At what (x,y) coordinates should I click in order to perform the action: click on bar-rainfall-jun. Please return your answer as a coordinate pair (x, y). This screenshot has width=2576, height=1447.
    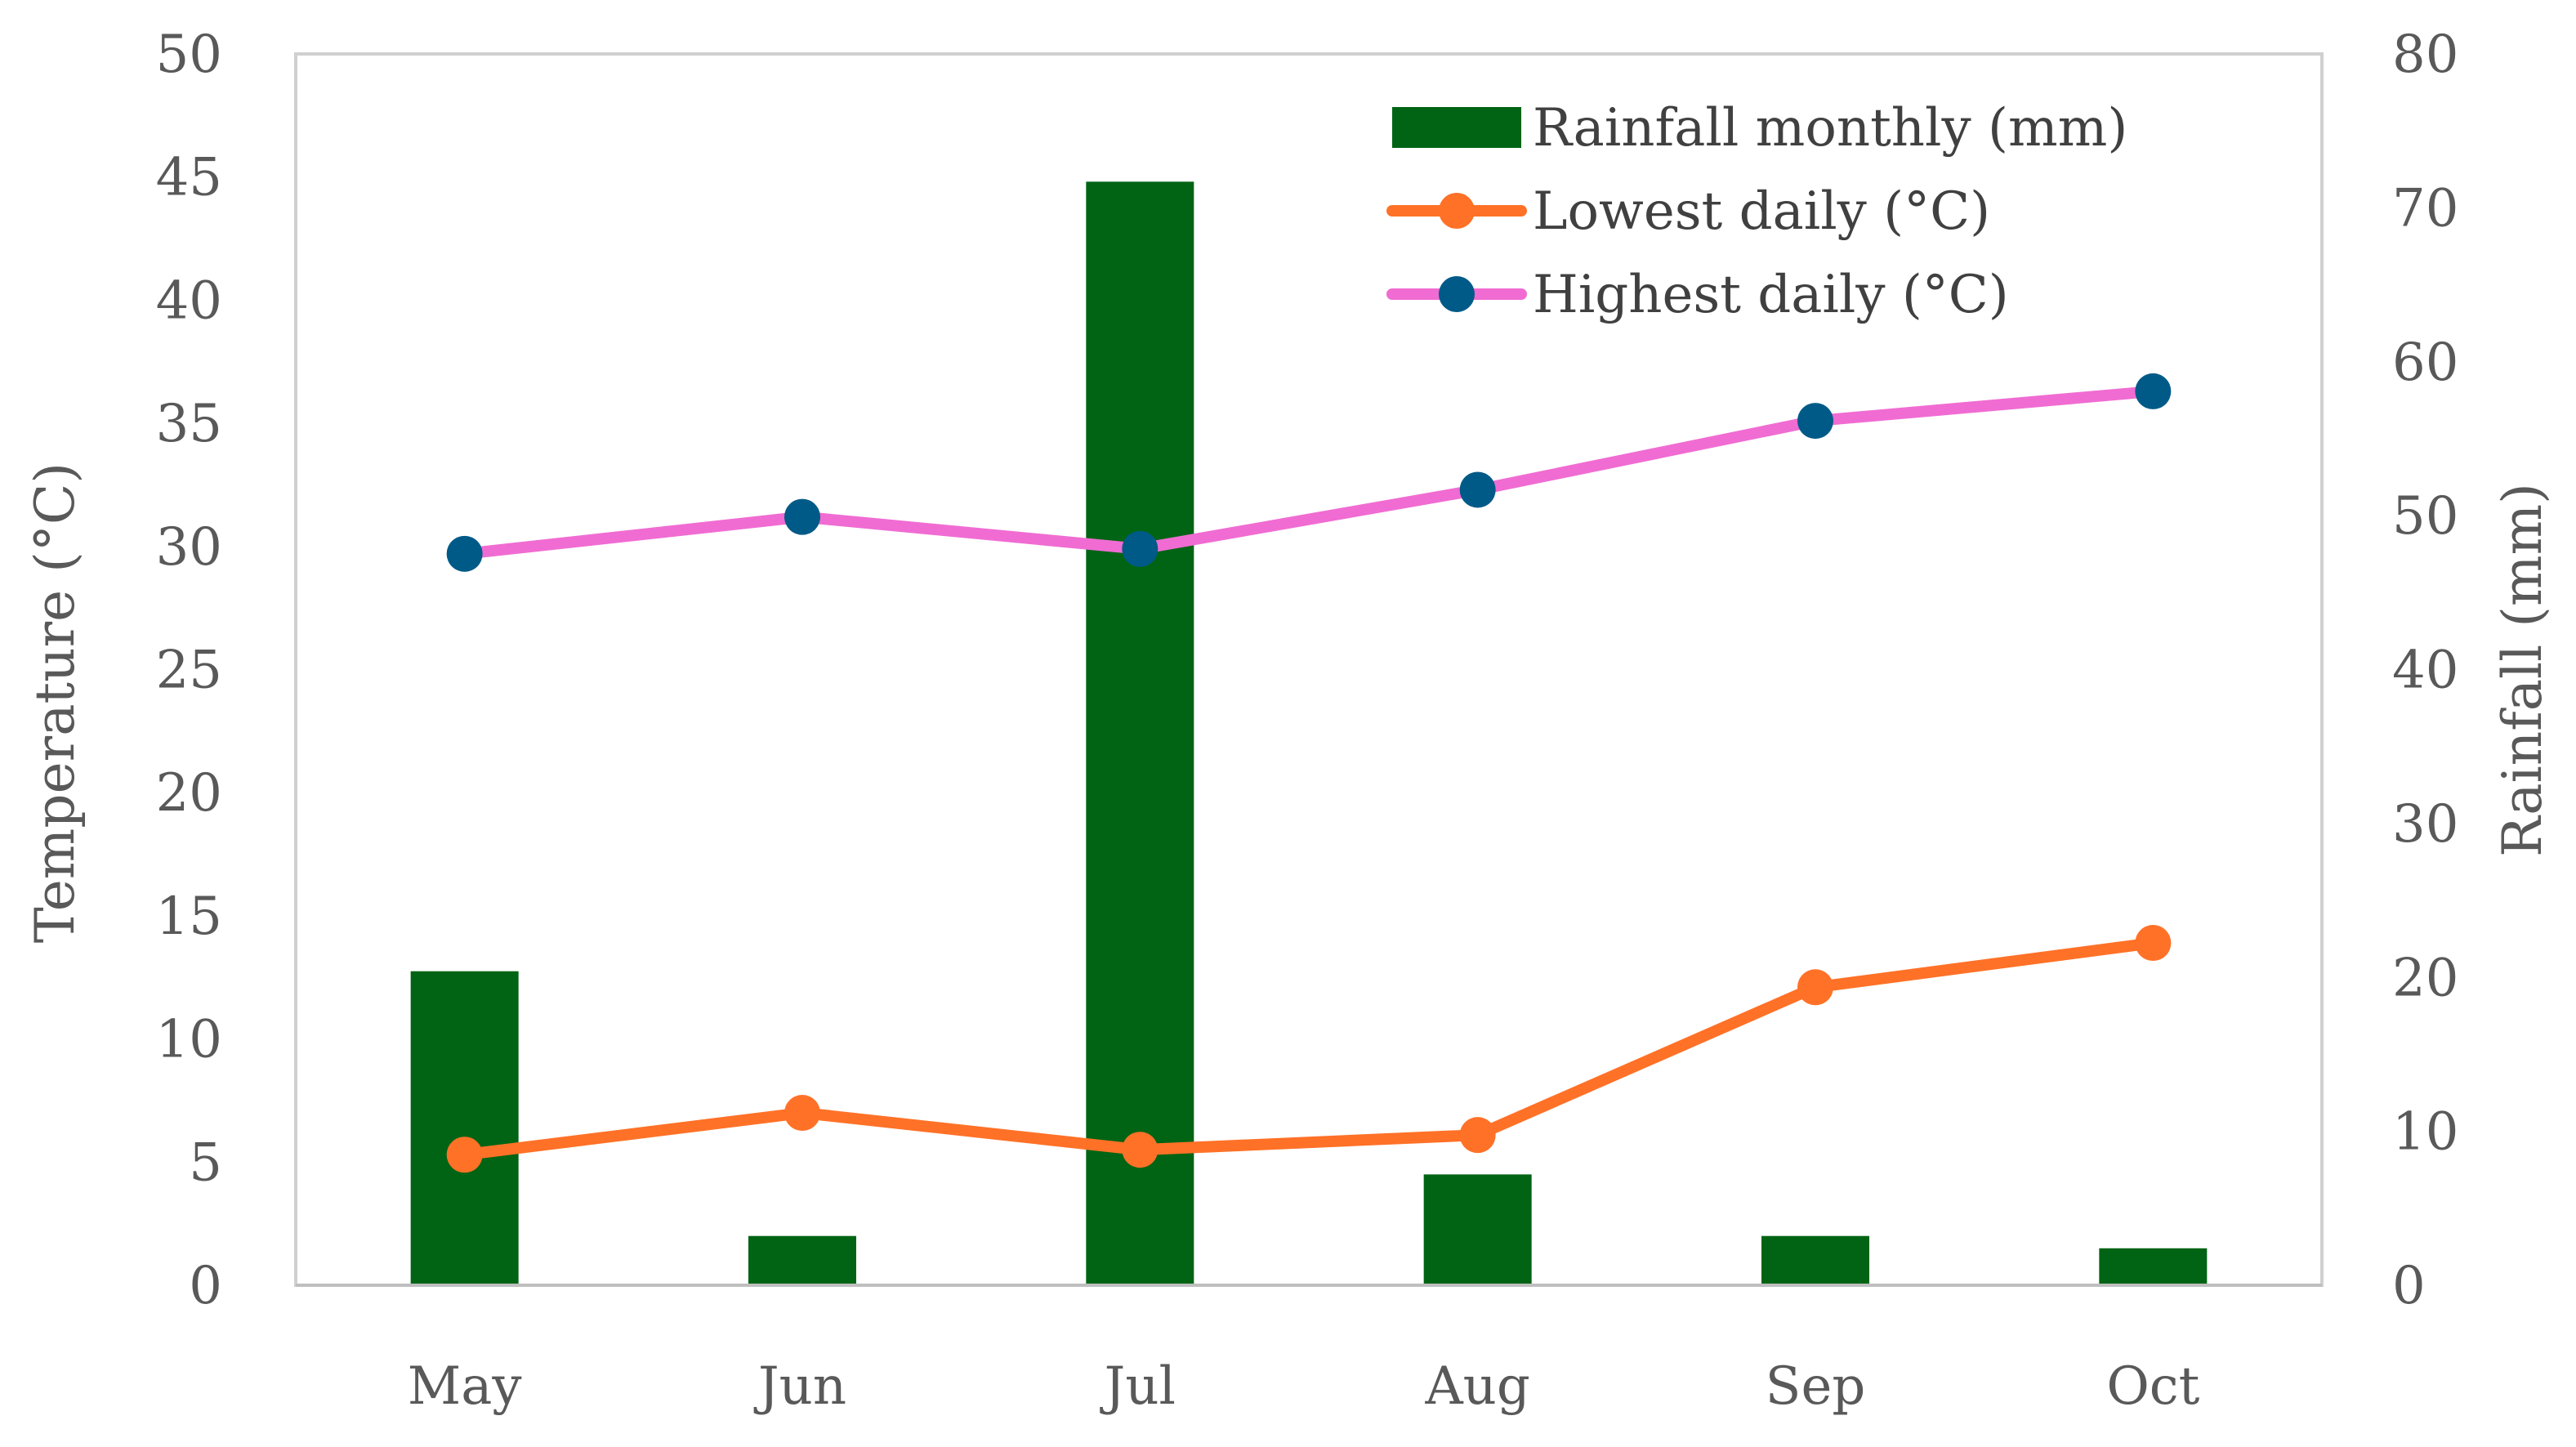
    Looking at the image, I should click on (802, 1260).